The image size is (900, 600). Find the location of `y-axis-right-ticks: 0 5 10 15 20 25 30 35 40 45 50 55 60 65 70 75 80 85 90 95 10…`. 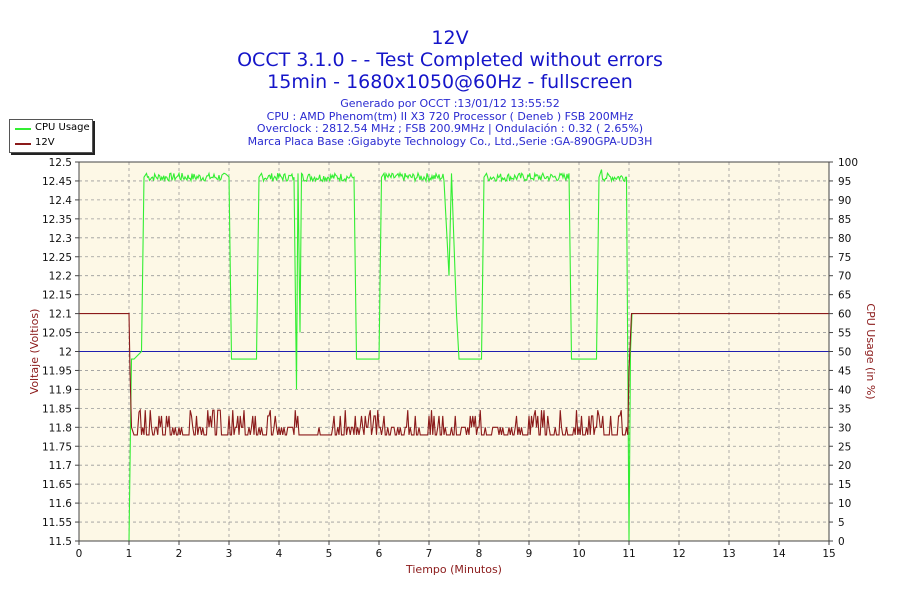

y-axis-right-ticks: 0 5 10 15 20 25 30 35 40 45 50 55 60 65 70 75 80 85 90 95 10… is located at coordinates (843, 352).